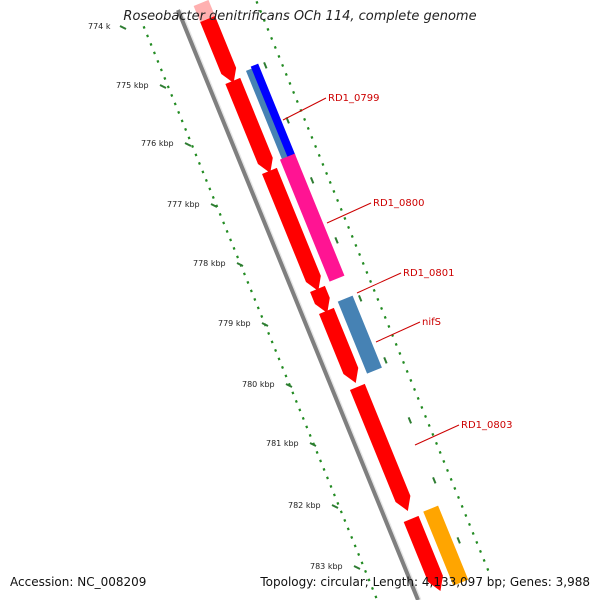  I want to click on gene-label-rd1-0803: RD1_0803, so click(486, 425).